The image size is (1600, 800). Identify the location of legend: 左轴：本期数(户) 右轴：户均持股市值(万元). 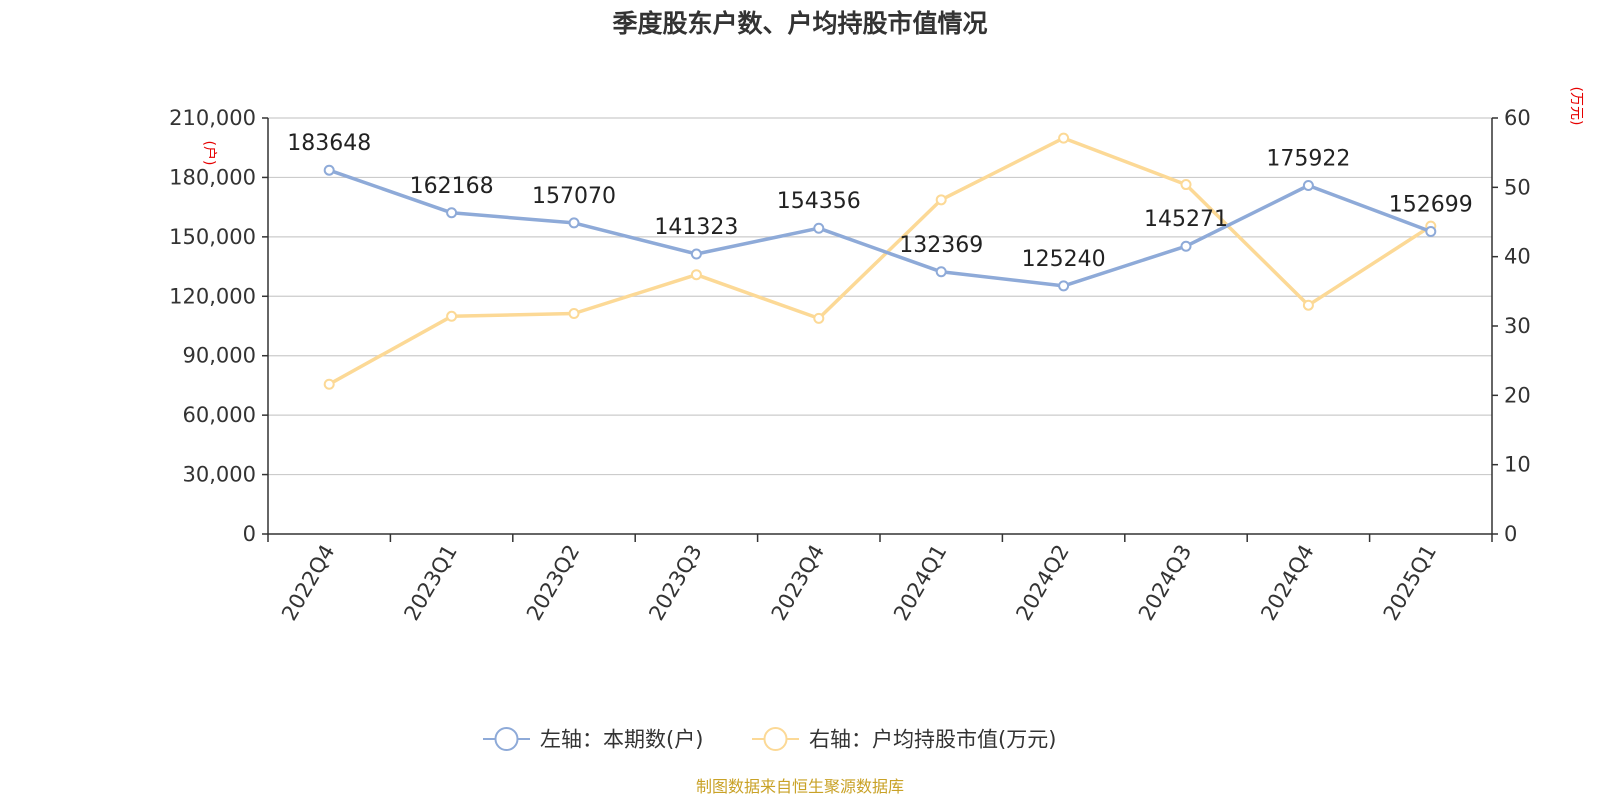
(769, 739).